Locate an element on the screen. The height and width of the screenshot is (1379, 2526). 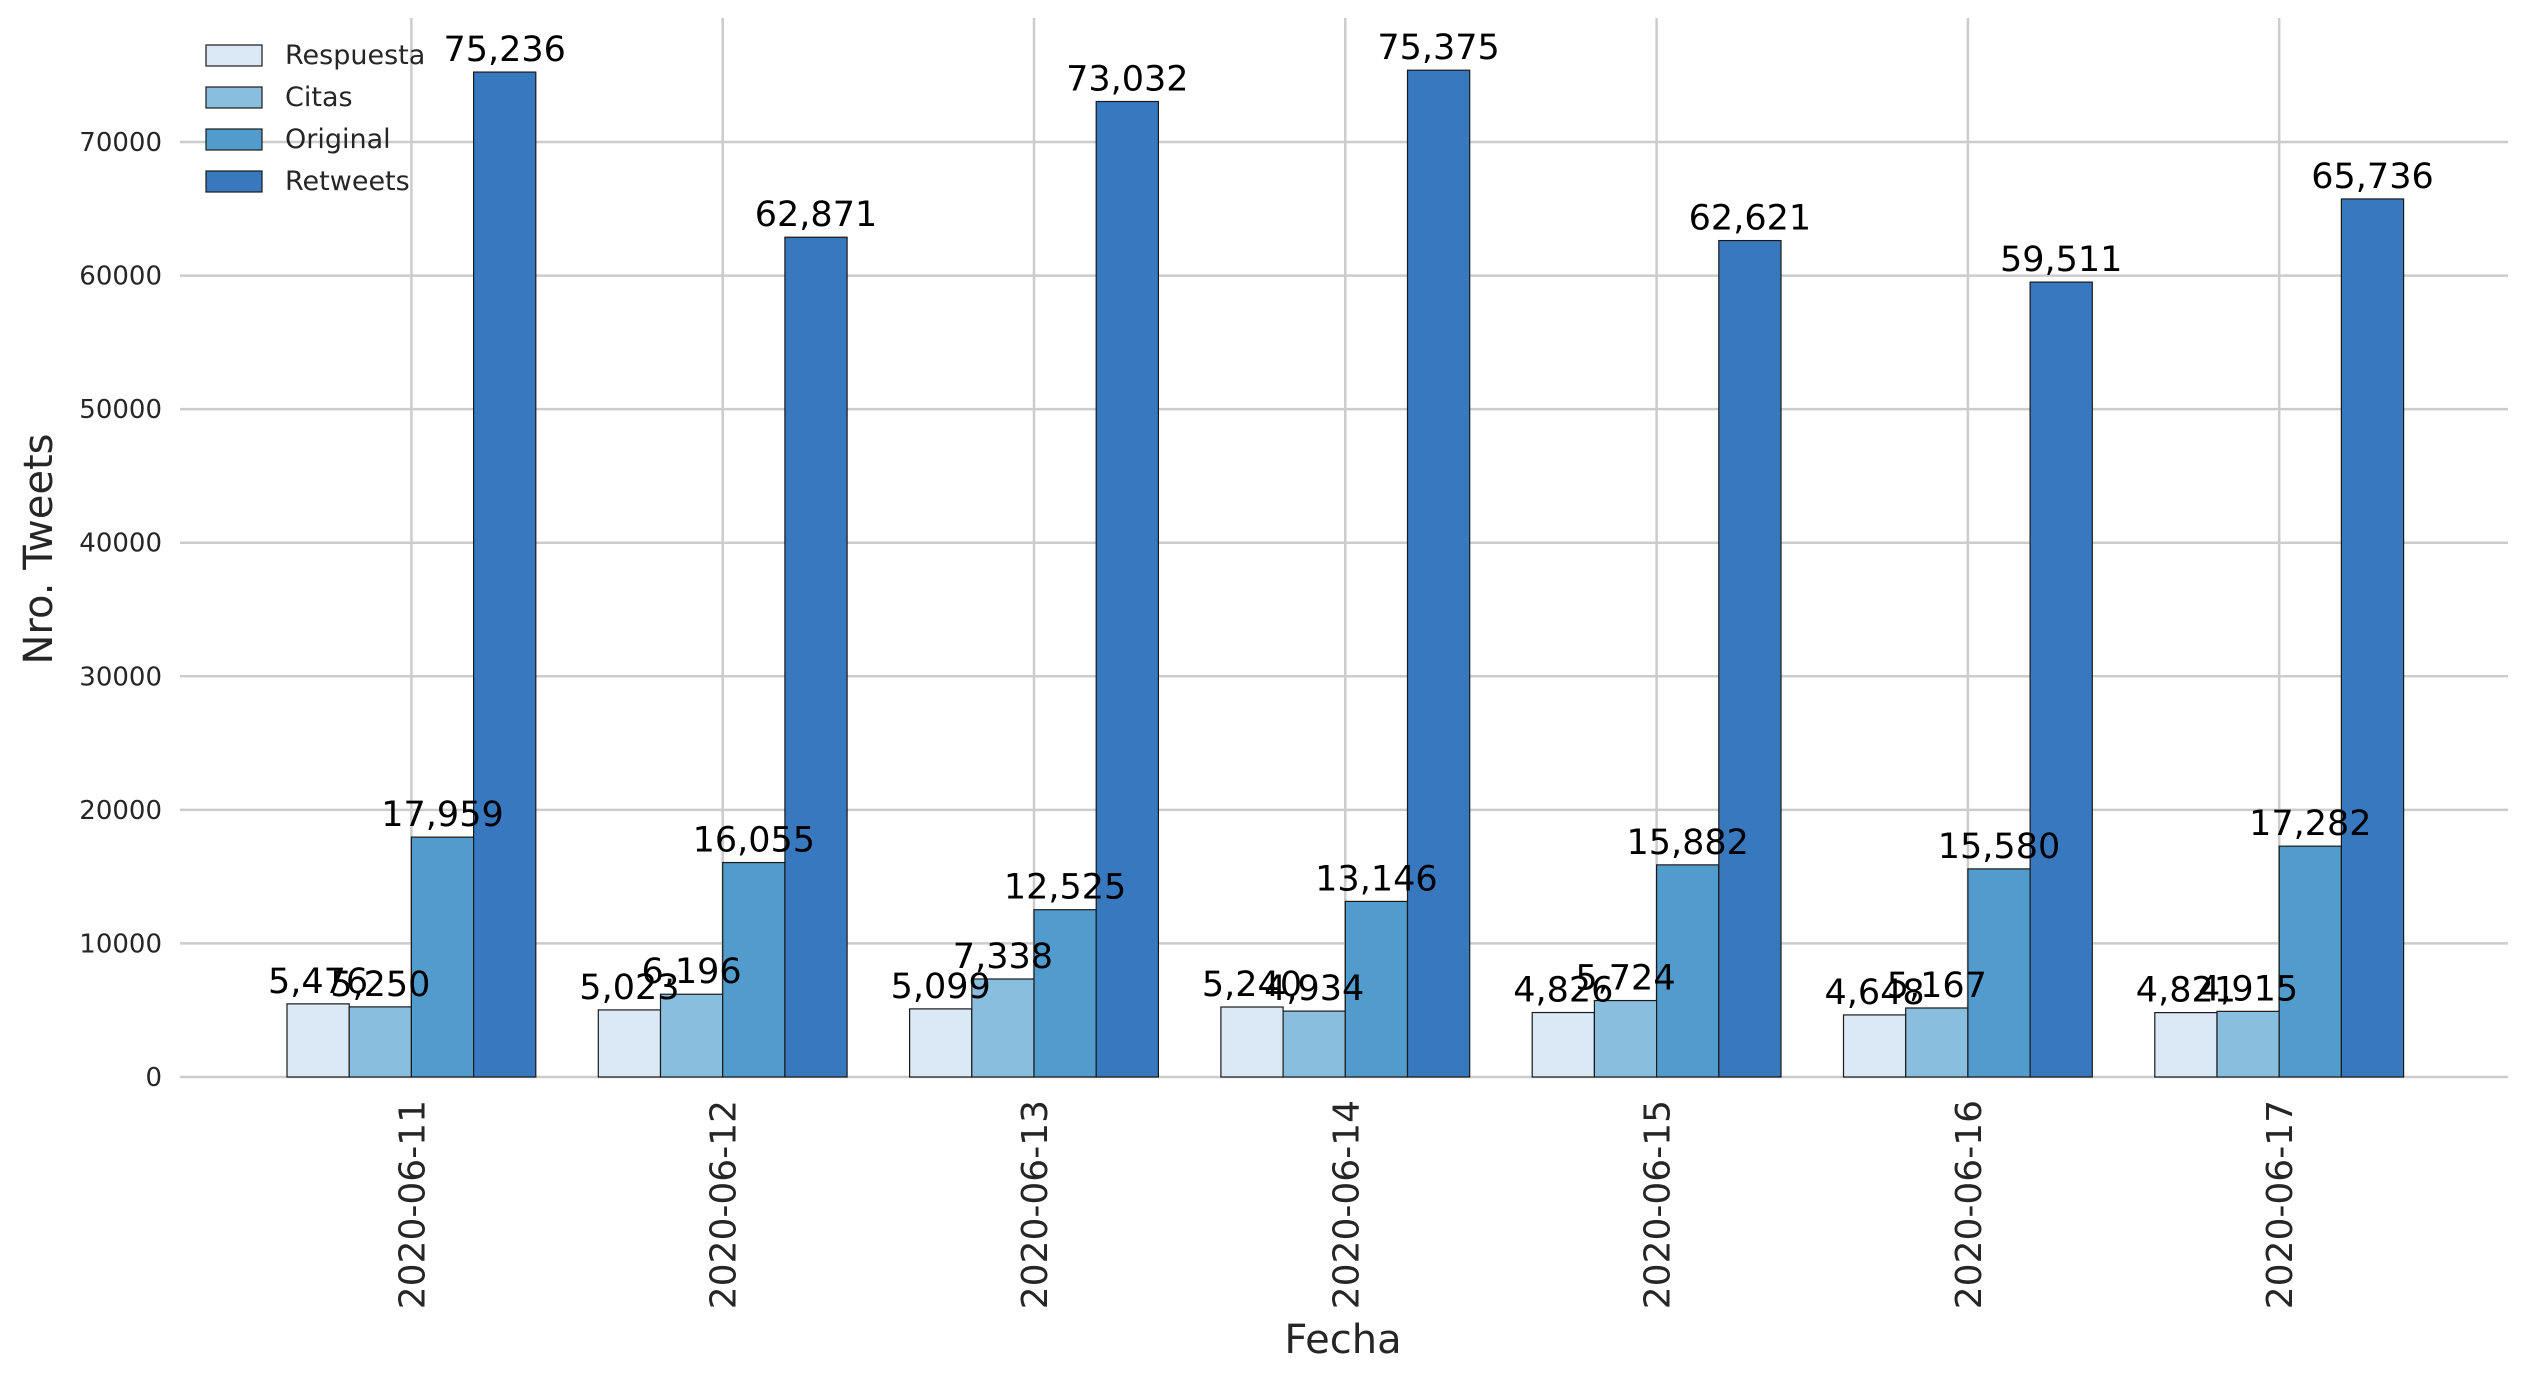
y-tick-label: 20000 is located at coordinates (120, 811).